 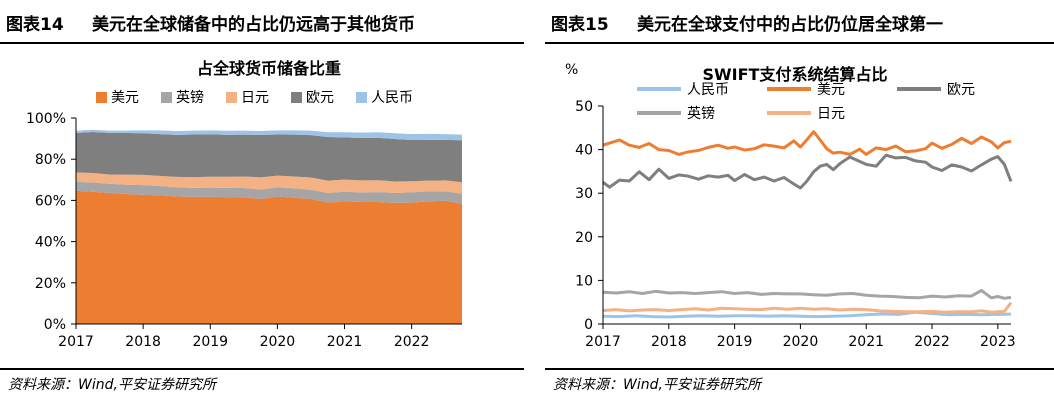 What do you see at coordinates (795, 74) in the screenshot?
I see `chart-title: SWIFT支付系统结算占比` at bounding box center [795, 74].